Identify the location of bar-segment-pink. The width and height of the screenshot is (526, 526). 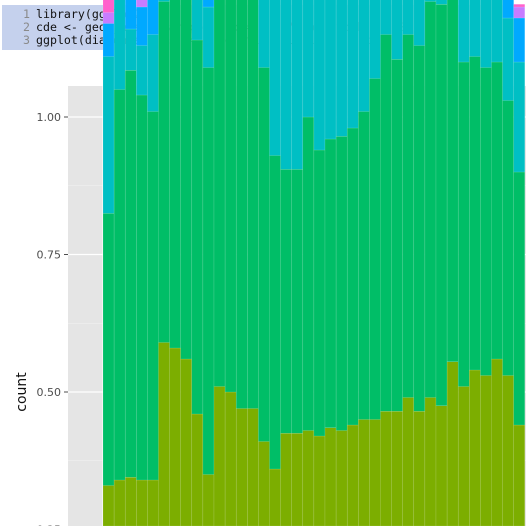
(108, 6).